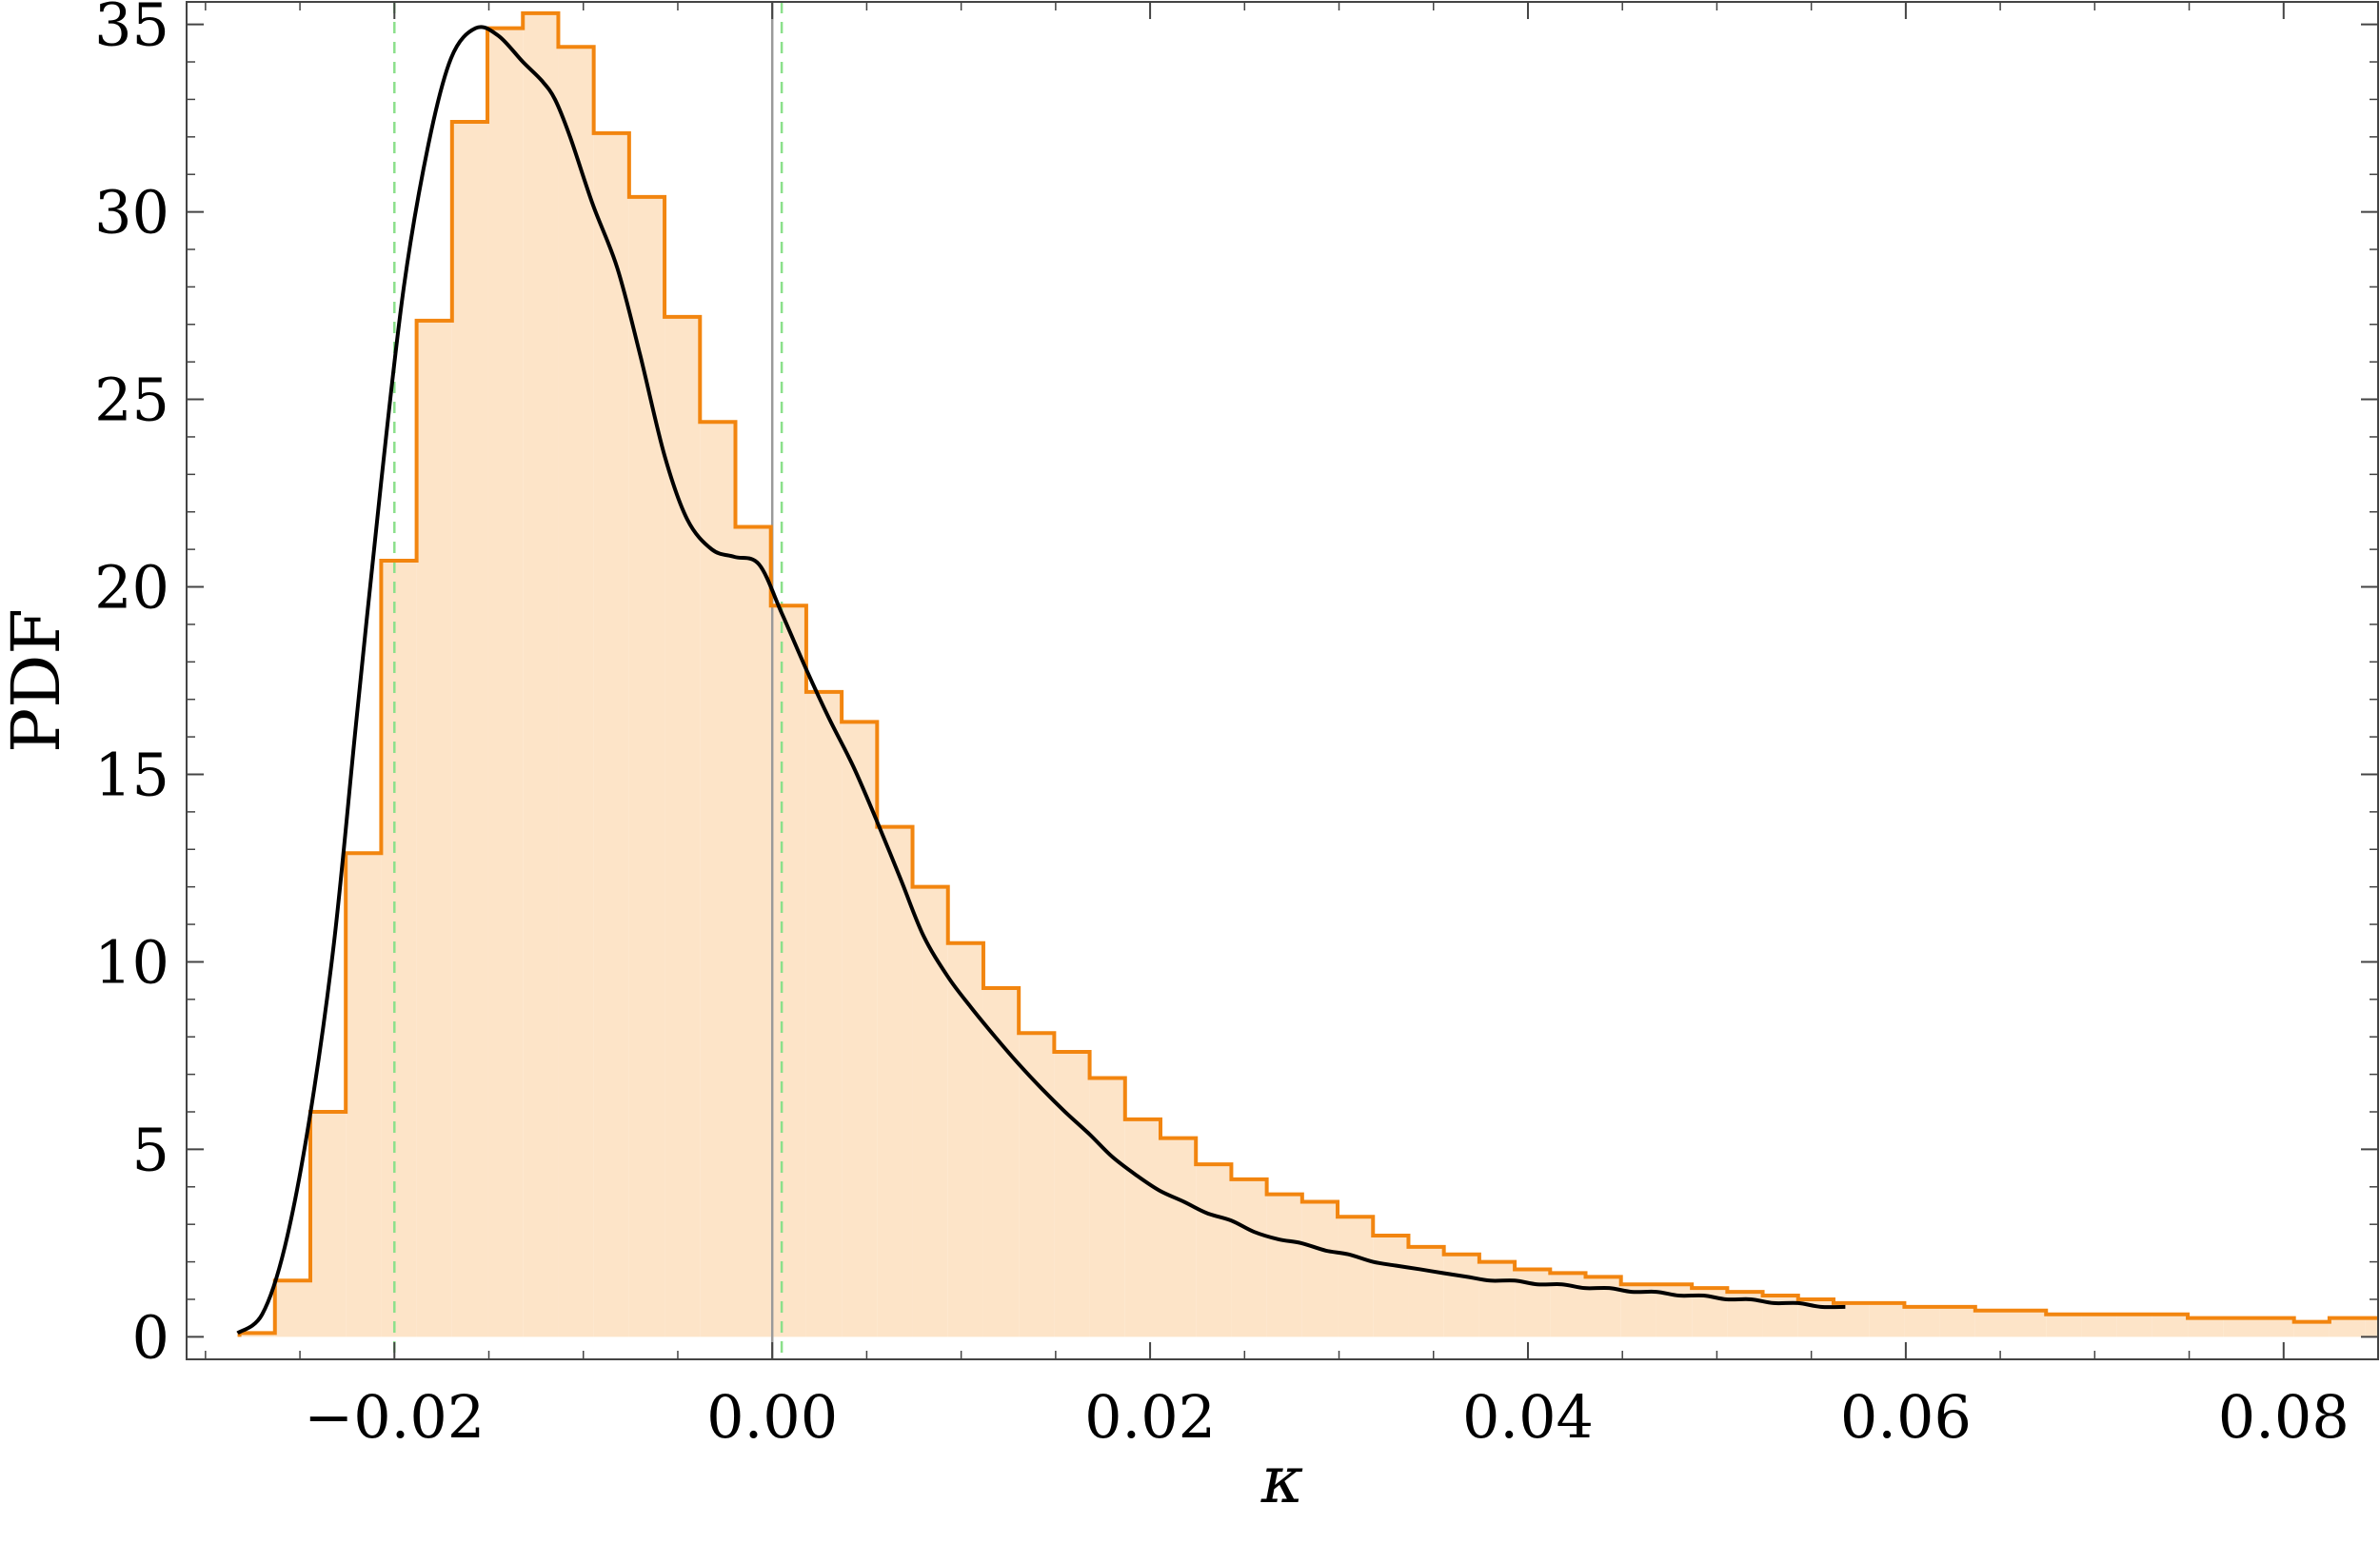 The image size is (2380, 1544). I want to click on x-tick-label: 0.00, so click(772, 1417).